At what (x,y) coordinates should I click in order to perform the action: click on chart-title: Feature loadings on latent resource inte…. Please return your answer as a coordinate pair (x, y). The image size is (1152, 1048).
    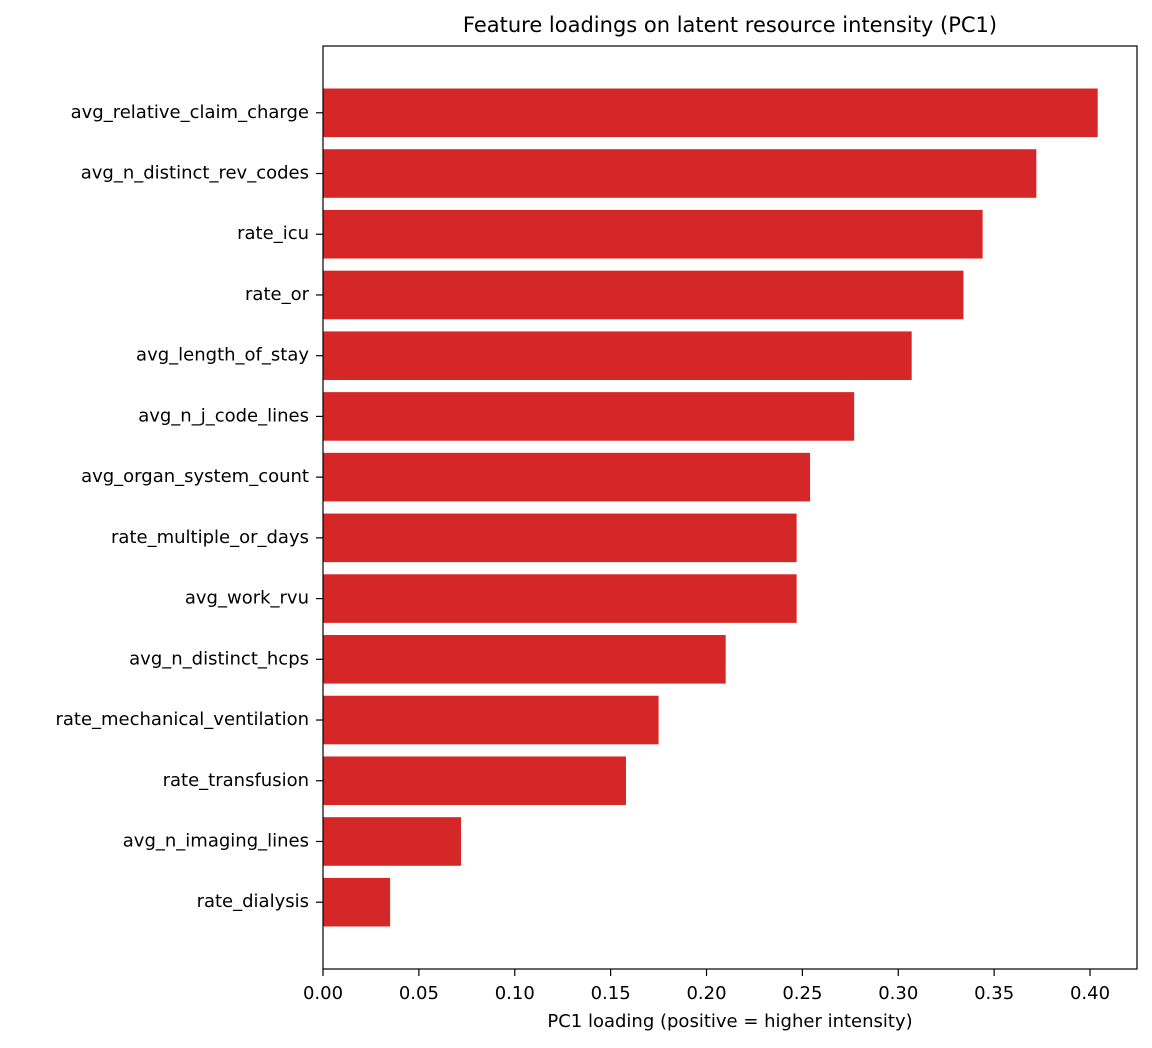
    Looking at the image, I should click on (730, 25).